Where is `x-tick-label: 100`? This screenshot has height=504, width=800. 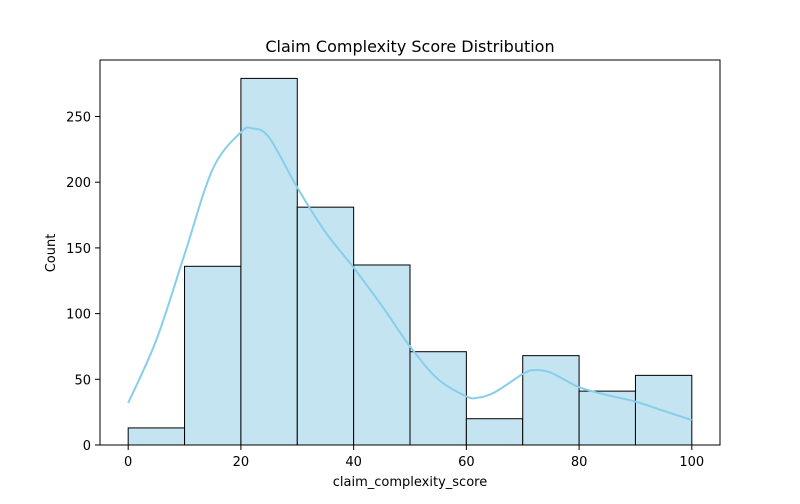
x-tick-label: 100 is located at coordinates (691, 462).